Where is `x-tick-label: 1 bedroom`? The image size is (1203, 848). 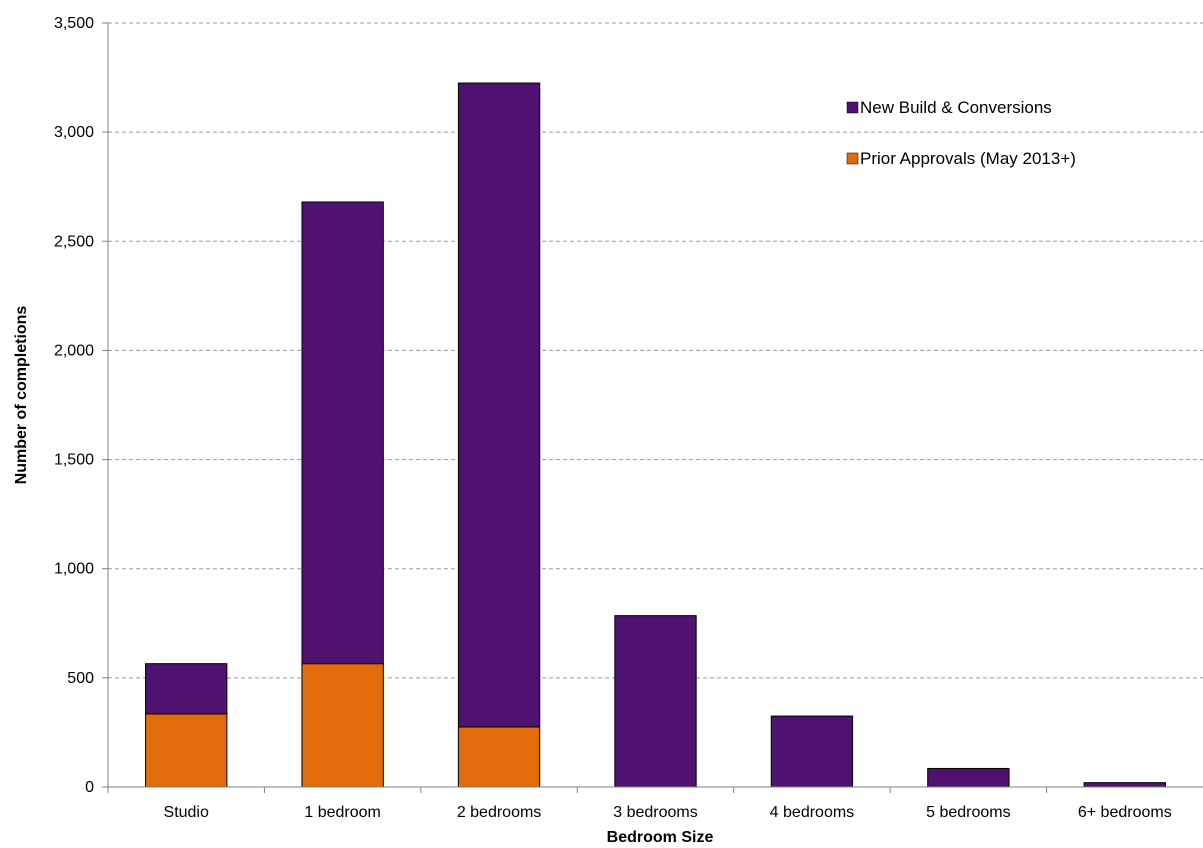
x-tick-label: 1 bedroom is located at coordinates (342, 812).